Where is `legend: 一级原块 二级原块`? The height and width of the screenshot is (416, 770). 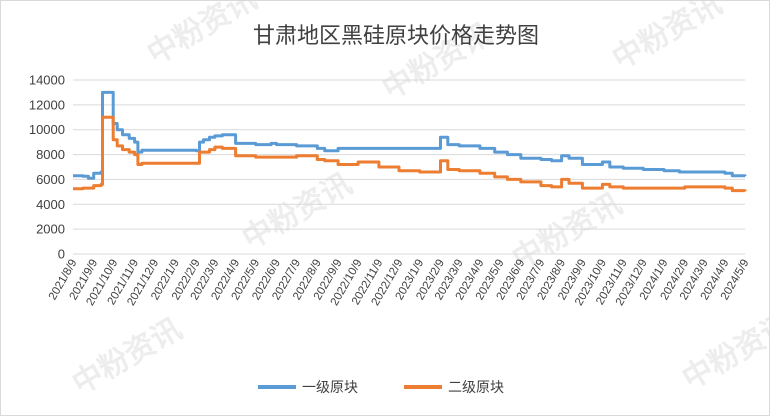 legend: 一级原块 二级原块 is located at coordinates (381, 388).